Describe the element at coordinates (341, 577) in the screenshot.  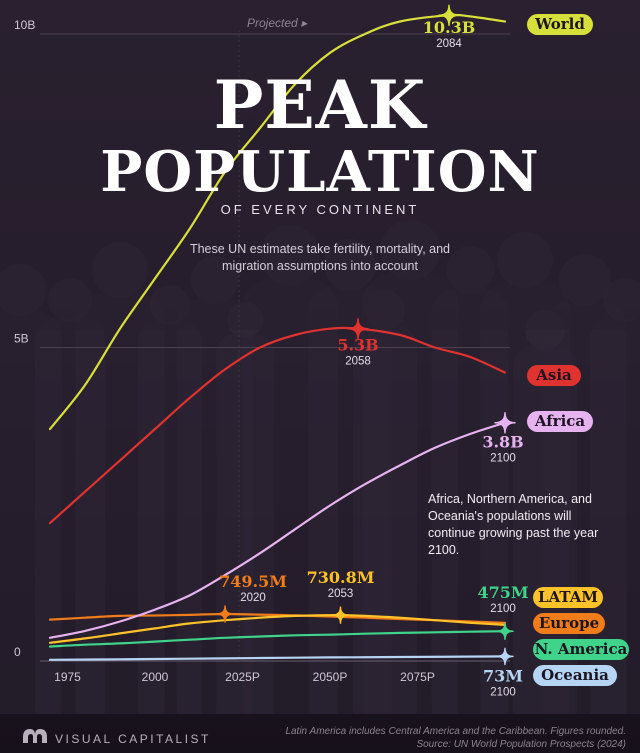
I see `peak-value-latam: 730.8M` at that location.